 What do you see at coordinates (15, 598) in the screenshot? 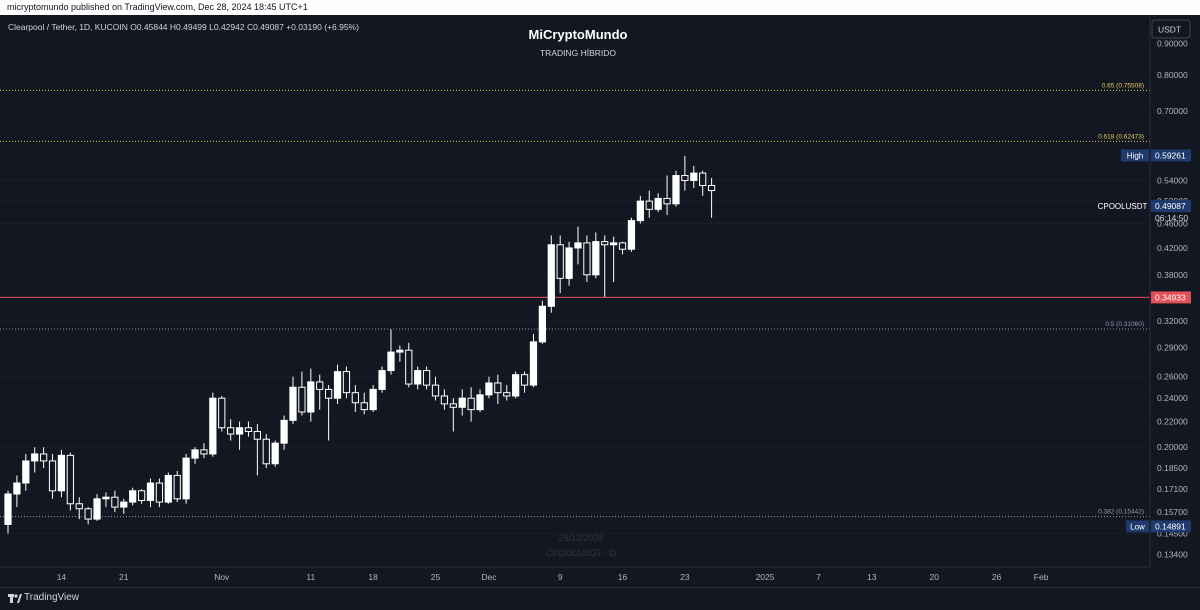
I see `tradingview-logo-icon` at bounding box center [15, 598].